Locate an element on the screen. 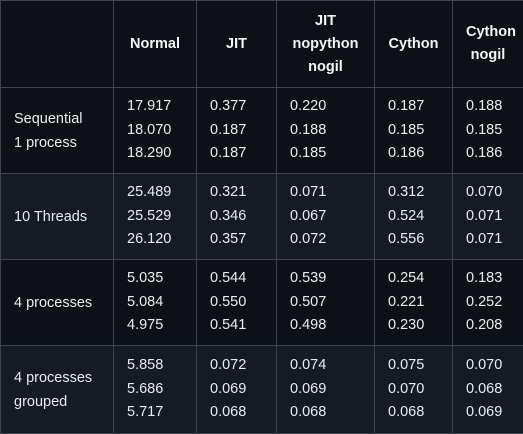 The image size is (523, 434). cell-value: 26.120 is located at coordinates (149, 239).